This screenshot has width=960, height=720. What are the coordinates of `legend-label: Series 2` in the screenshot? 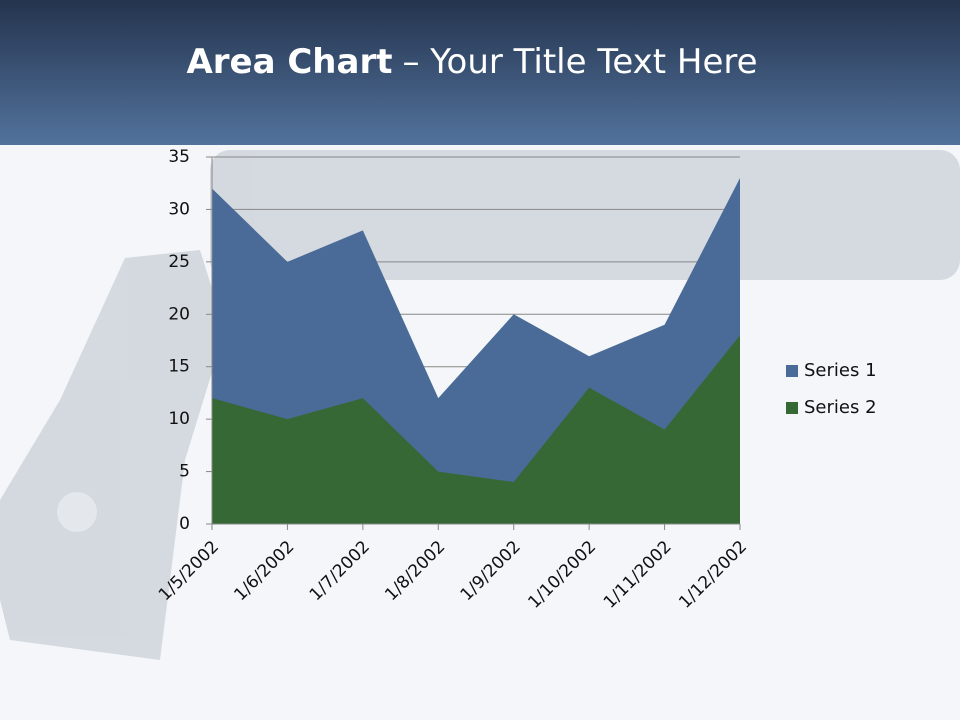 It's located at (840, 407).